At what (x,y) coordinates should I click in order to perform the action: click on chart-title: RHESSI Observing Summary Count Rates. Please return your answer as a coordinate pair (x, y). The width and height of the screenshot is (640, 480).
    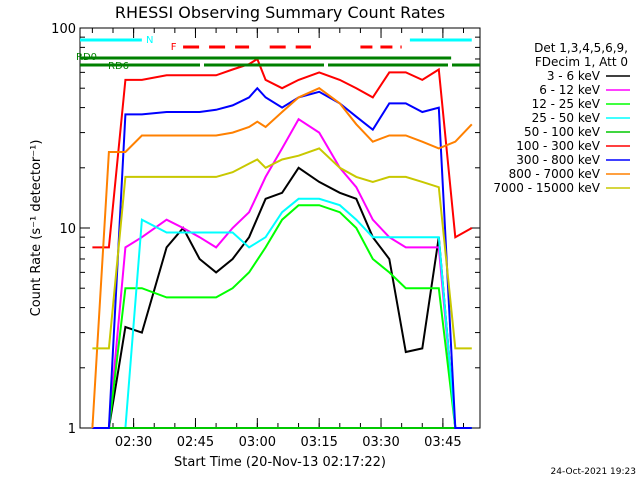
    Looking at the image, I should click on (280, 12).